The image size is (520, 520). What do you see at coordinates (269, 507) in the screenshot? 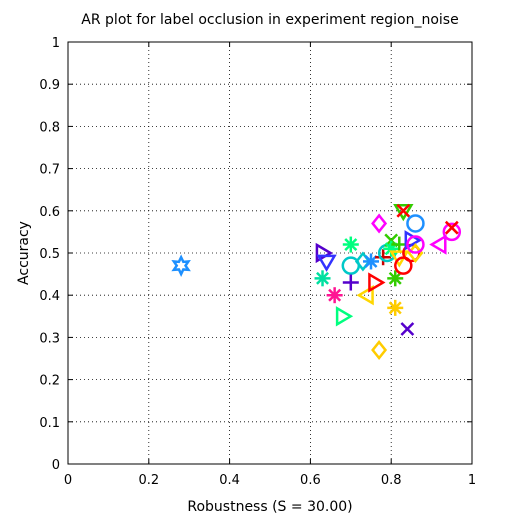
I see `x-axis-label: Robustness (S = 30.00)` at bounding box center [269, 507].